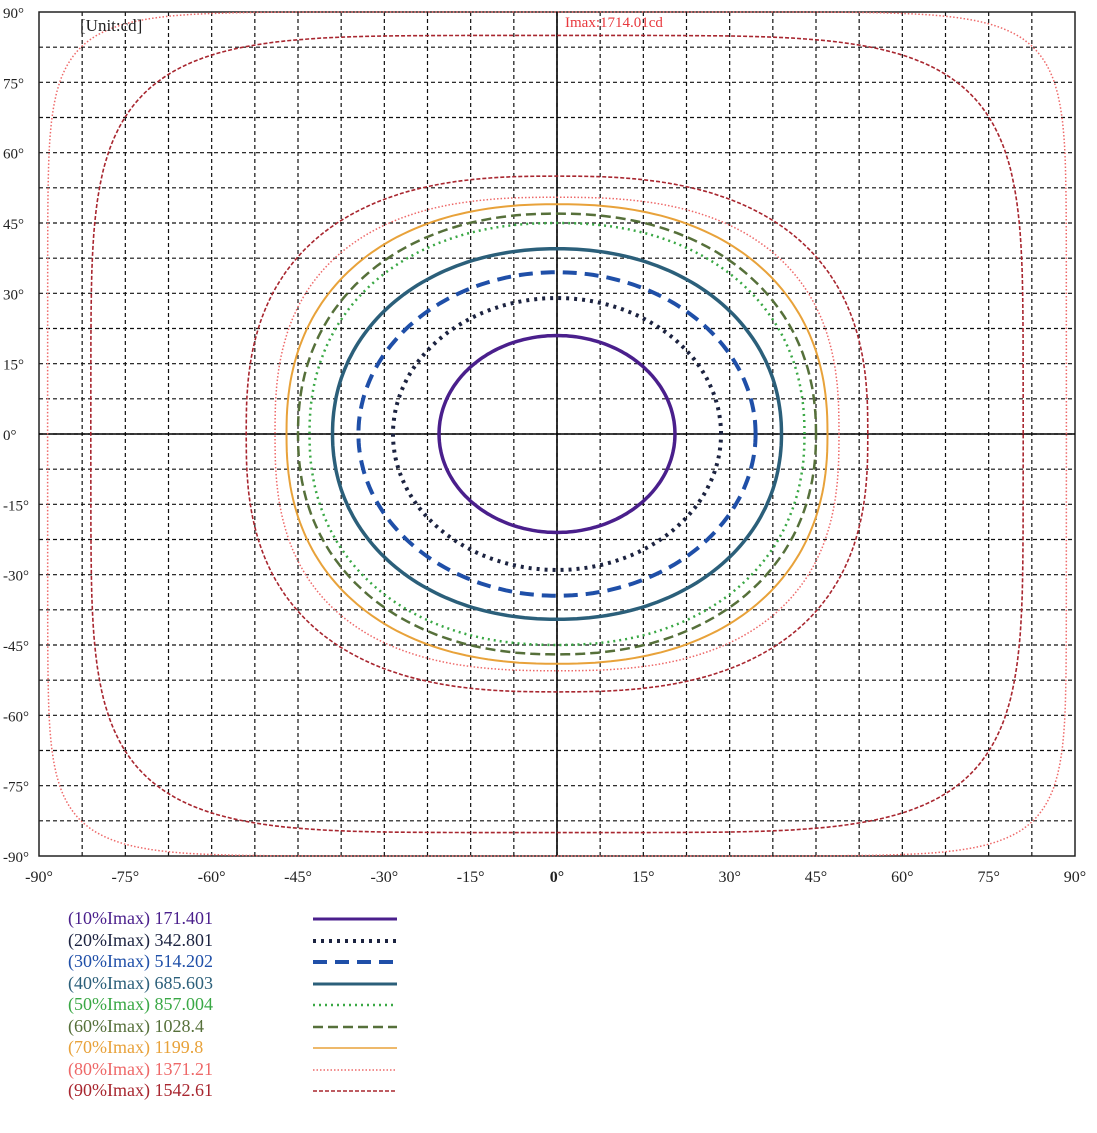 The height and width of the screenshot is (1133, 1097). Describe the element at coordinates (557, 877) in the screenshot. I see `x-tick-label: 0°` at that location.